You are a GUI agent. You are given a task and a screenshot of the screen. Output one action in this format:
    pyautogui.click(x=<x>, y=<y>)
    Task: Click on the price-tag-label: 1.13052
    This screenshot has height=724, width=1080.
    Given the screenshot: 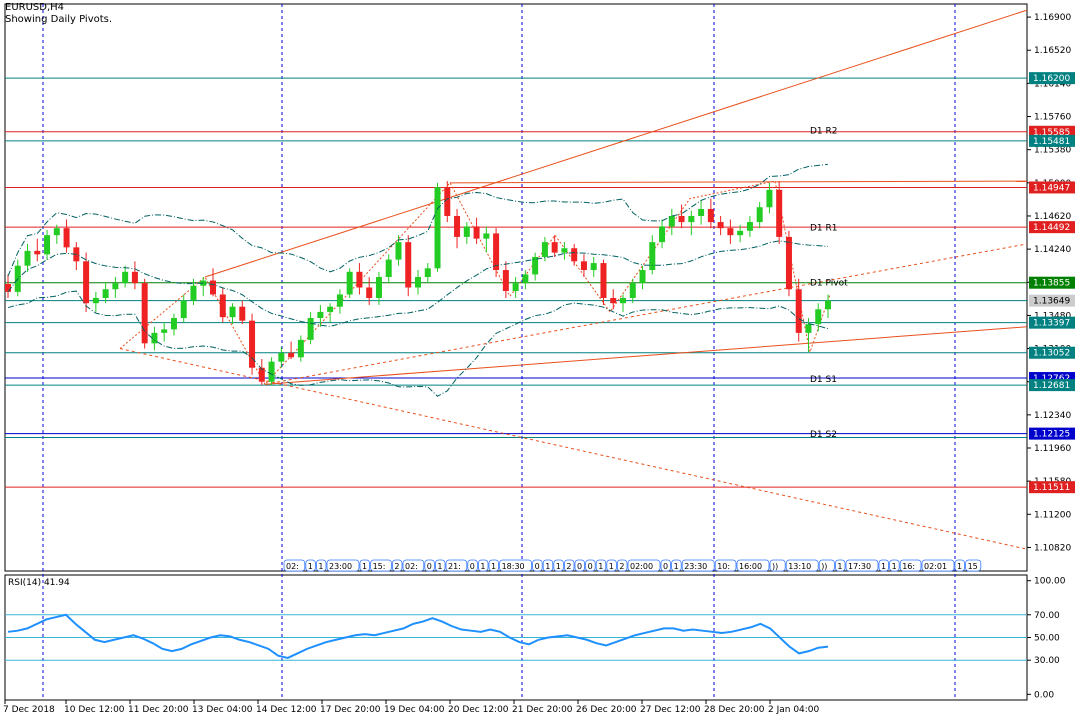 What is the action you would take?
    pyautogui.click(x=1051, y=354)
    